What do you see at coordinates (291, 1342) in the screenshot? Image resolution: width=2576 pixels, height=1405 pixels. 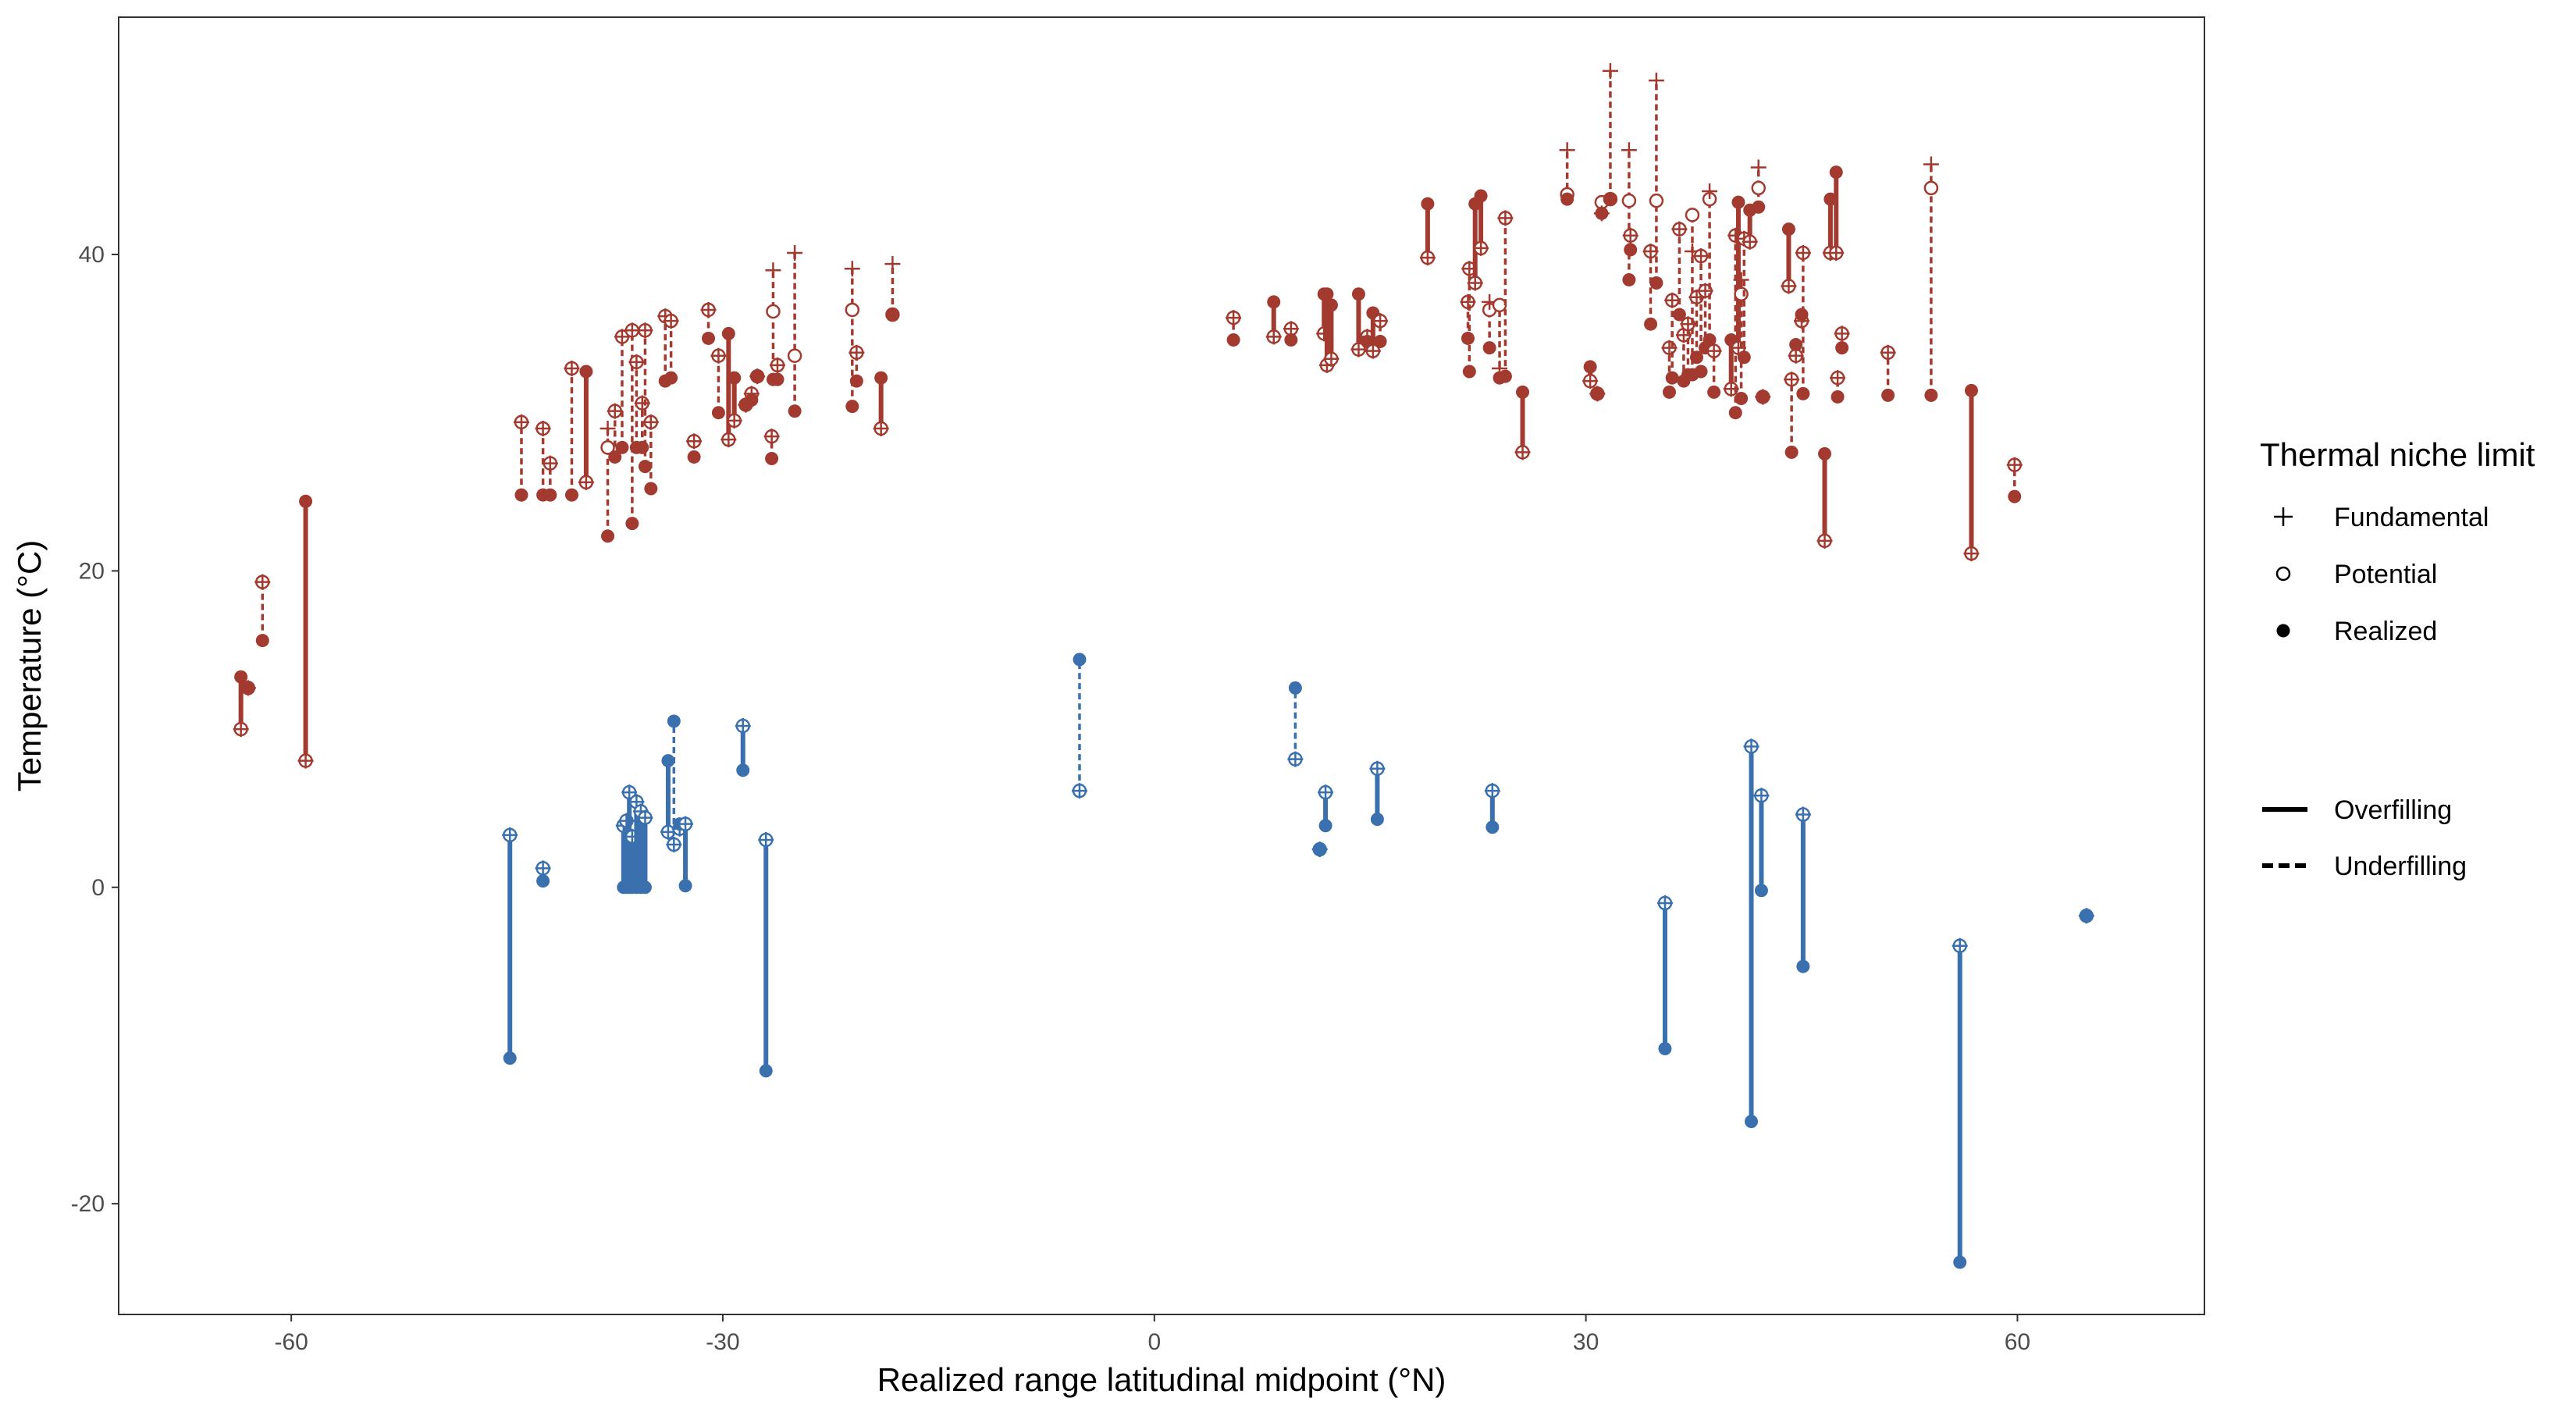 I see `x-tick-label: -60` at bounding box center [291, 1342].